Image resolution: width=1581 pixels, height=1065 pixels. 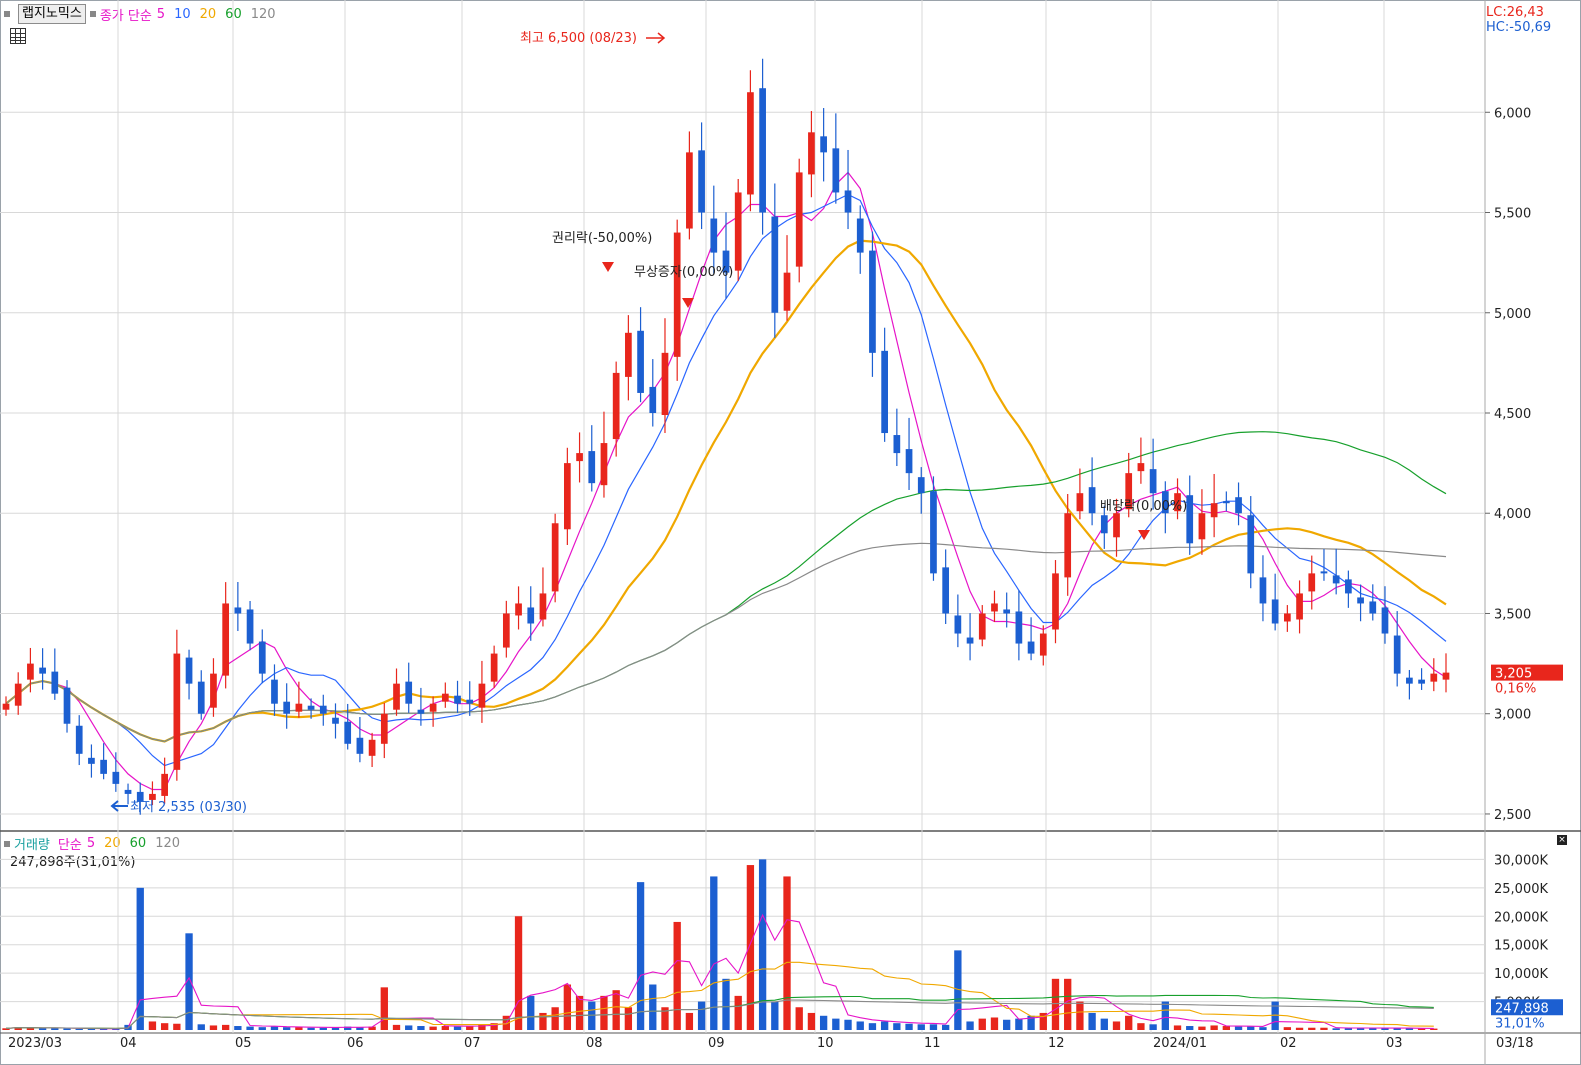 I want to click on x-axis-label: 11, so click(x=932, y=1043).